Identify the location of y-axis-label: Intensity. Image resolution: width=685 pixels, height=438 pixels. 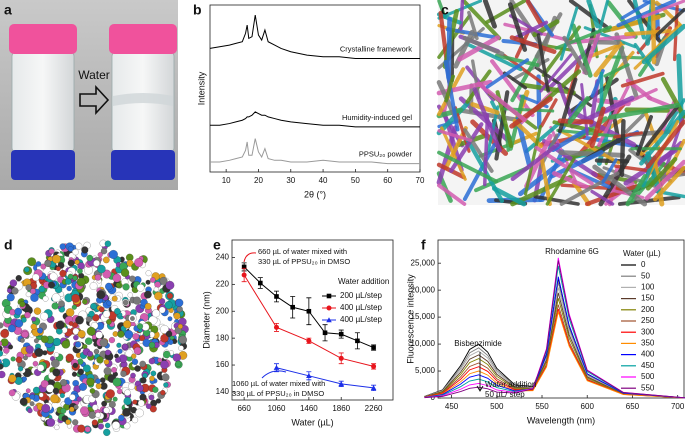
(201, 88).